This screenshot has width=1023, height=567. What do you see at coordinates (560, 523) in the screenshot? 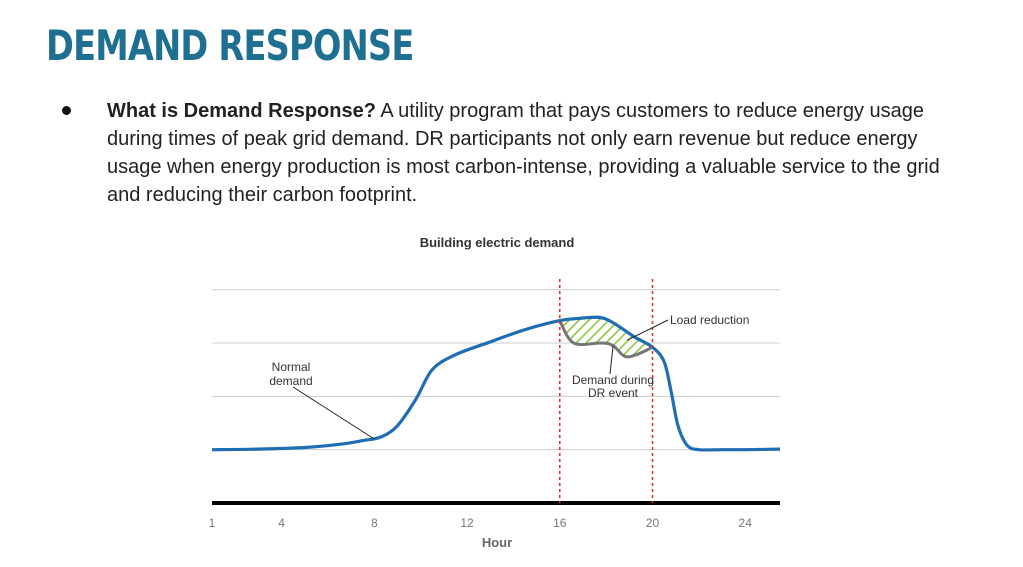
I see `x-tick-label: 16` at bounding box center [560, 523].